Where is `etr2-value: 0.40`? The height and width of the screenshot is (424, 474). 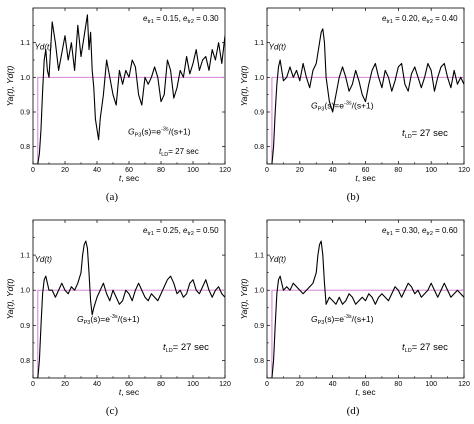
etr2-value: 0.40 is located at coordinates (450, 18).